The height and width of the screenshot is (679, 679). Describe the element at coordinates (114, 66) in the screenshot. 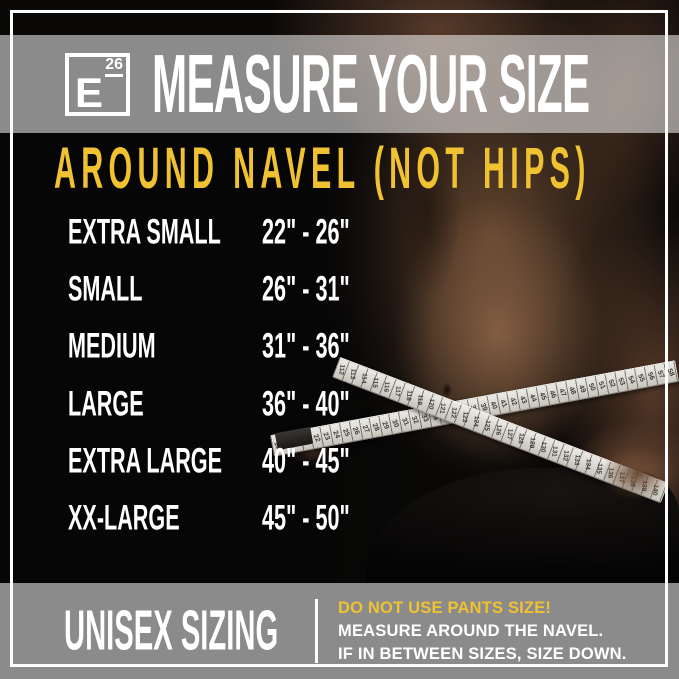

I see `logo-number: 26` at that location.